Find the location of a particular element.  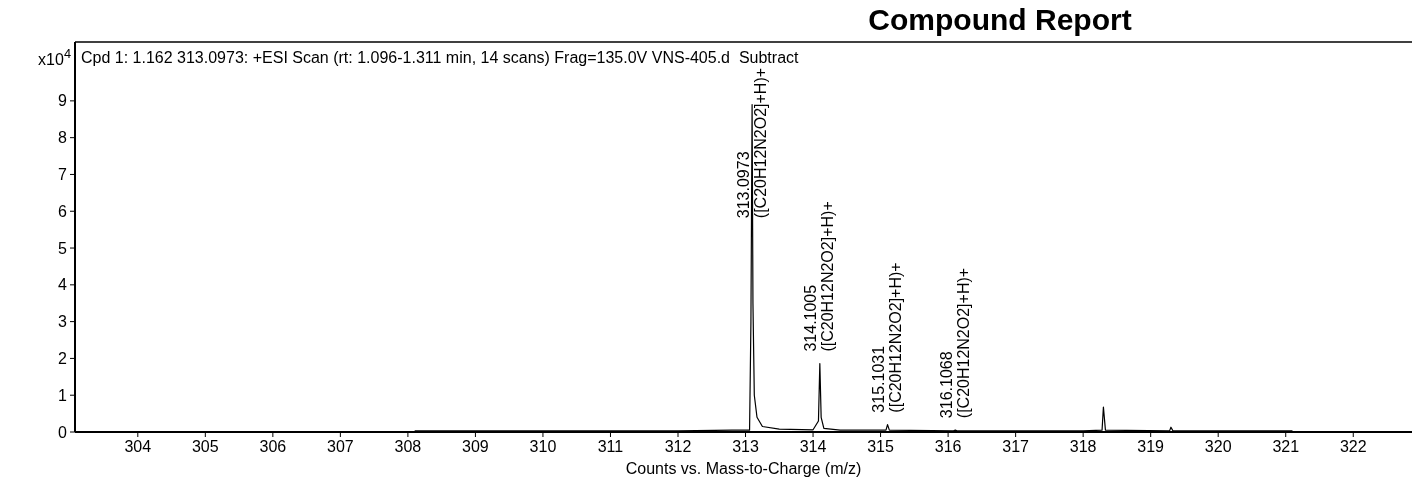

x-tick-label: 313 is located at coordinates (745, 446).